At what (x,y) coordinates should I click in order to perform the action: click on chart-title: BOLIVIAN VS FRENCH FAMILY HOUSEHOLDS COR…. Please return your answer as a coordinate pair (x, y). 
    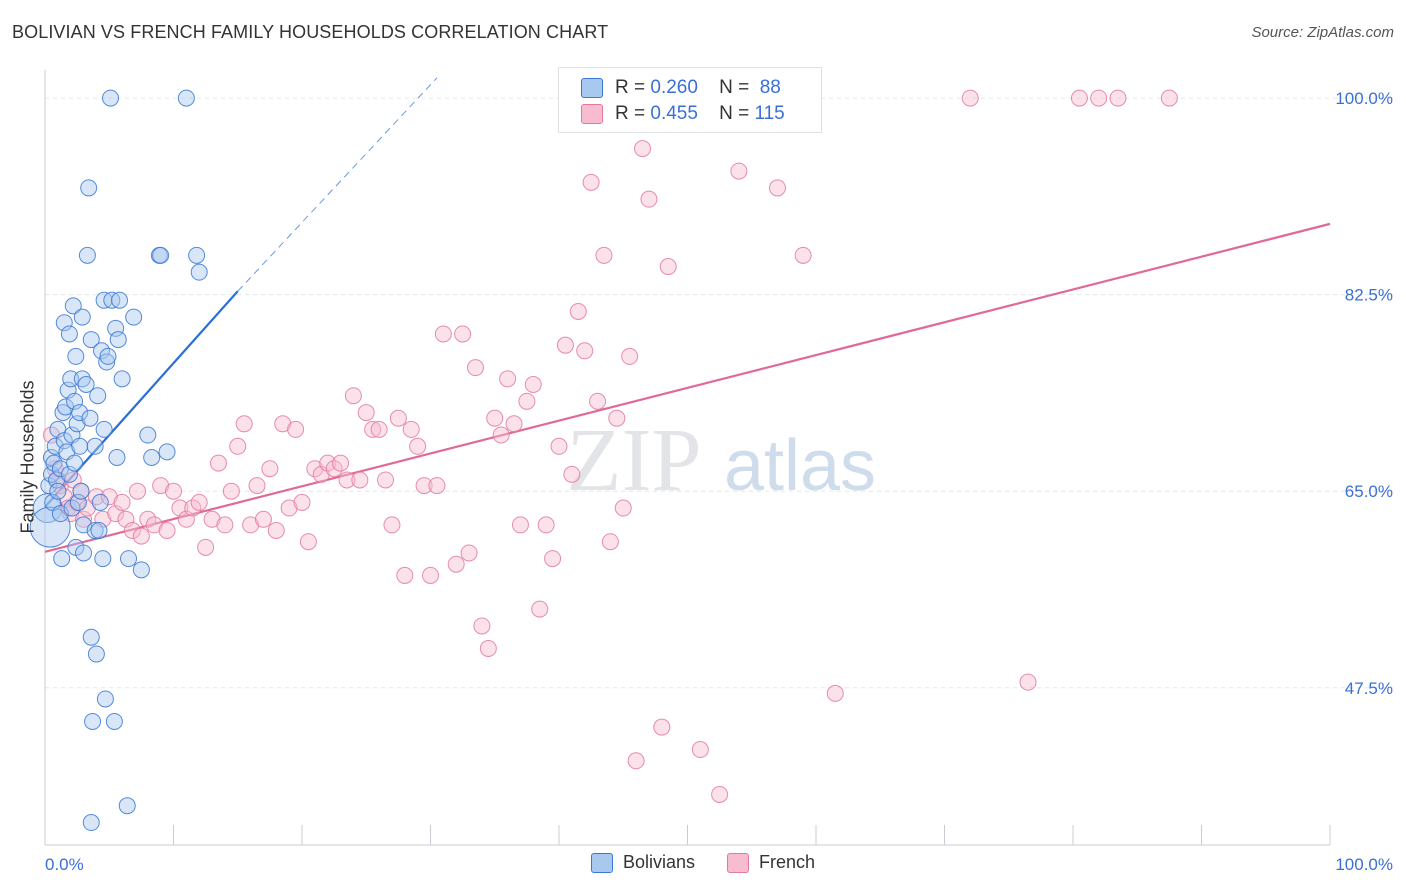
    Looking at the image, I should click on (310, 32).